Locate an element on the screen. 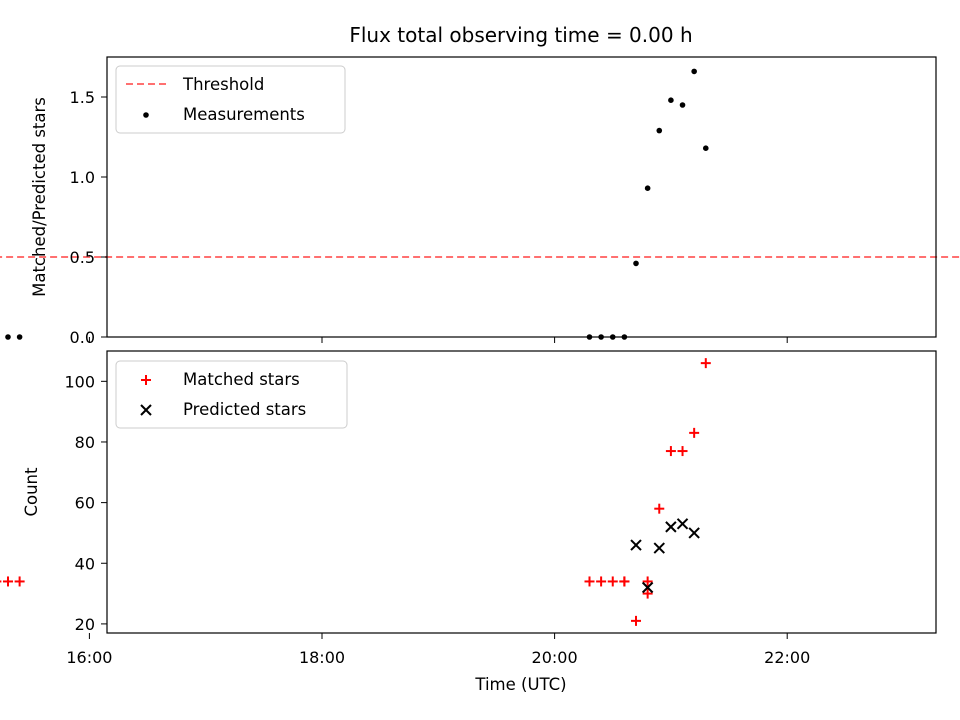  x-axis-label: Time (UTC) is located at coordinates (520, 684).